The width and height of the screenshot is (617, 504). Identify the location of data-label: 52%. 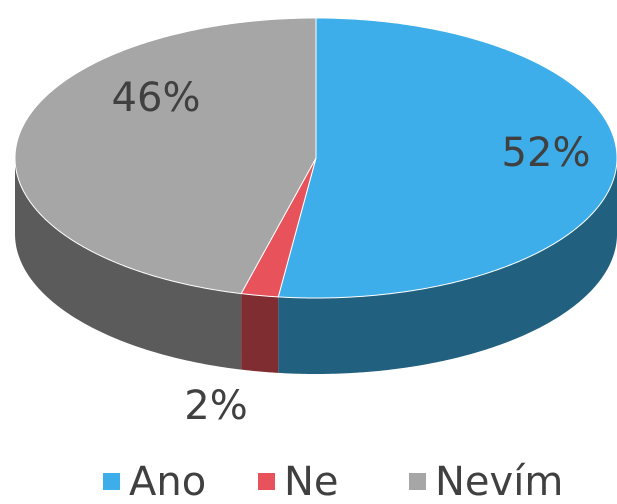
(546, 153).